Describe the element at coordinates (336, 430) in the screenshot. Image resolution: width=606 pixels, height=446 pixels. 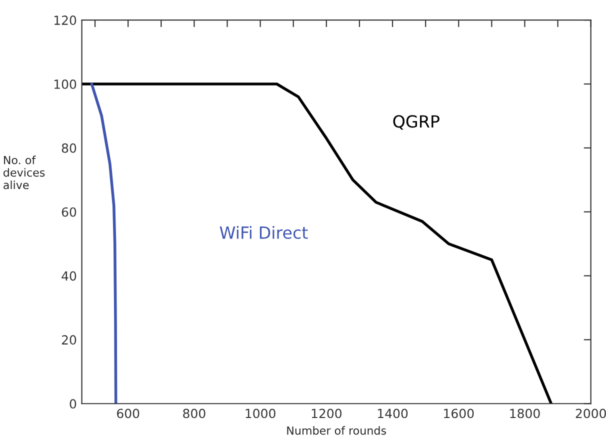
I see `x-axis-title: Number of rounds` at that location.